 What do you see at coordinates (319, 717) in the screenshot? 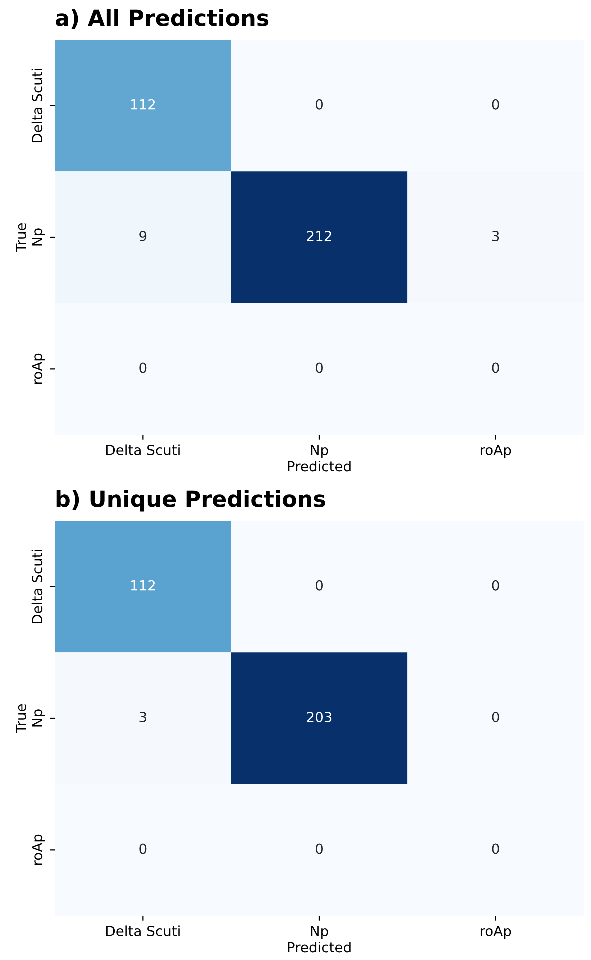
I see `data-label: 203` at bounding box center [319, 717].